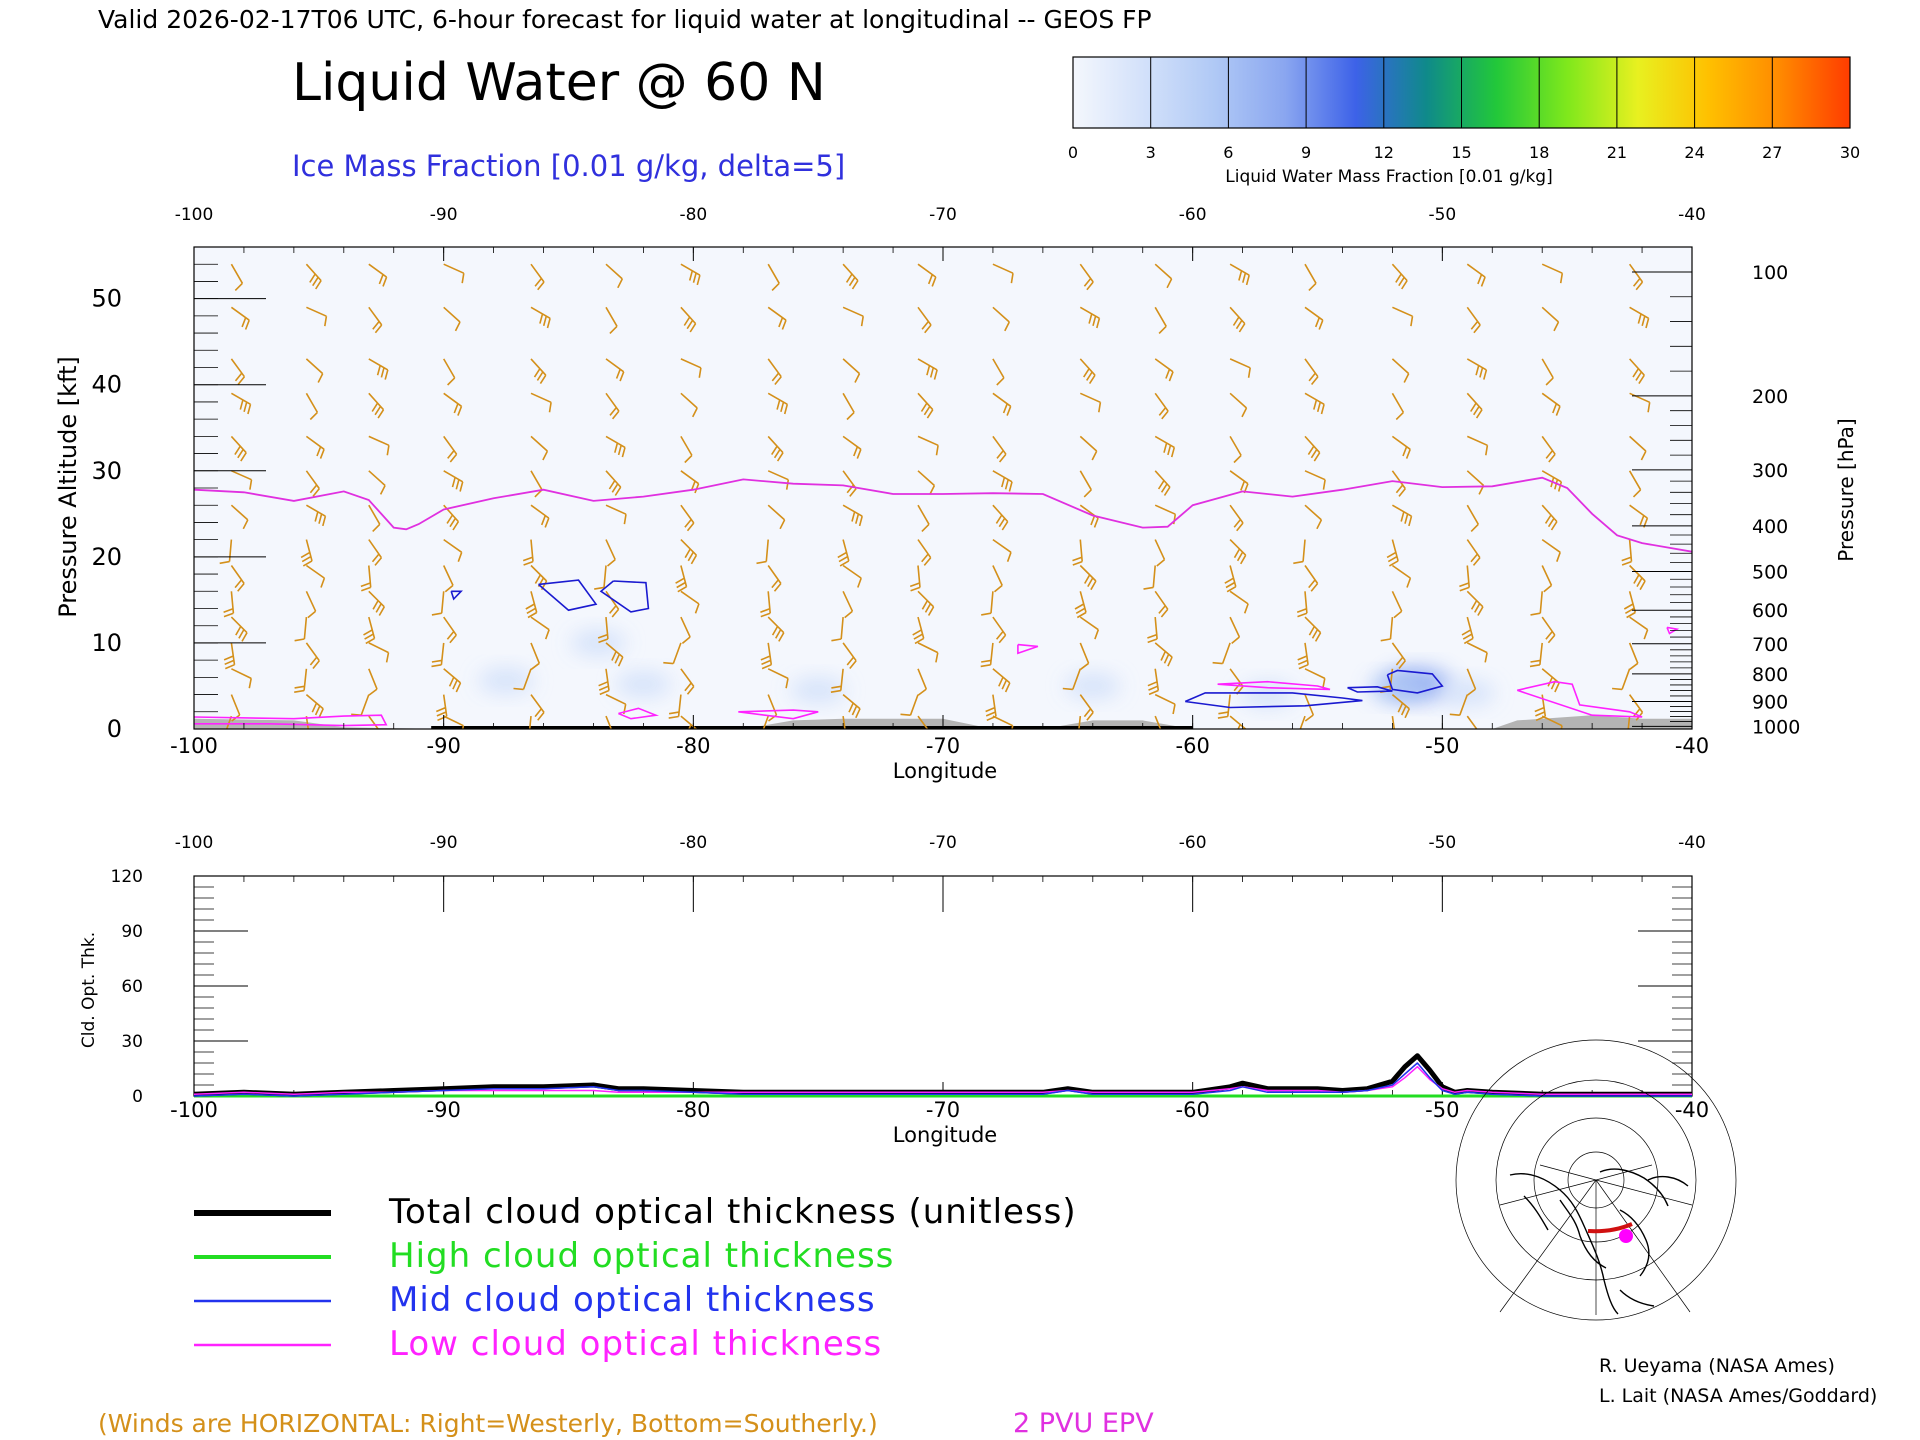 The width and height of the screenshot is (1920, 1440). I want to click on y-tick-label: 0, so click(137, 1097).